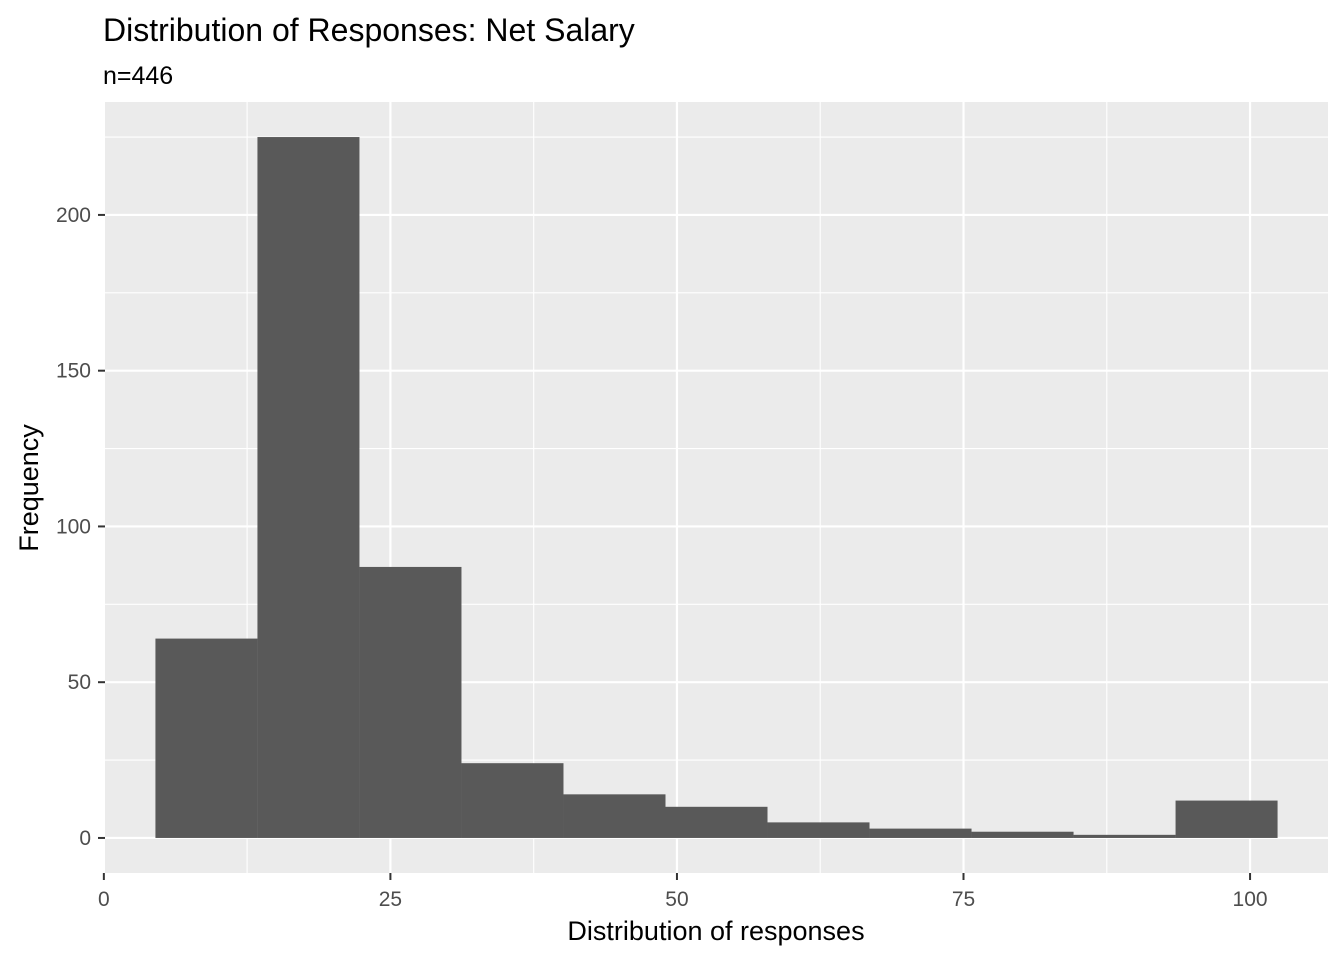  Describe the element at coordinates (85, 838) in the screenshot. I see `y-tick-label: 0` at that location.